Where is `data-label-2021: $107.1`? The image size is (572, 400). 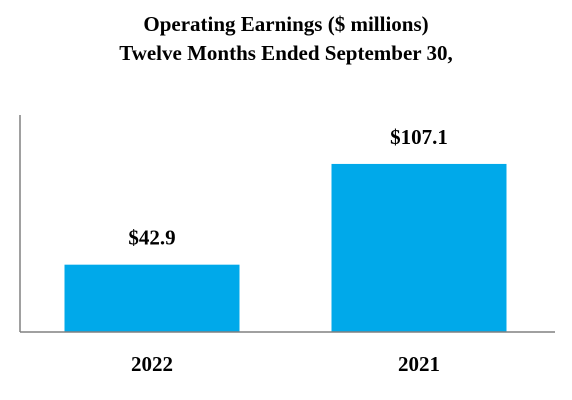 data-label-2021: $107.1 is located at coordinates (419, 137).